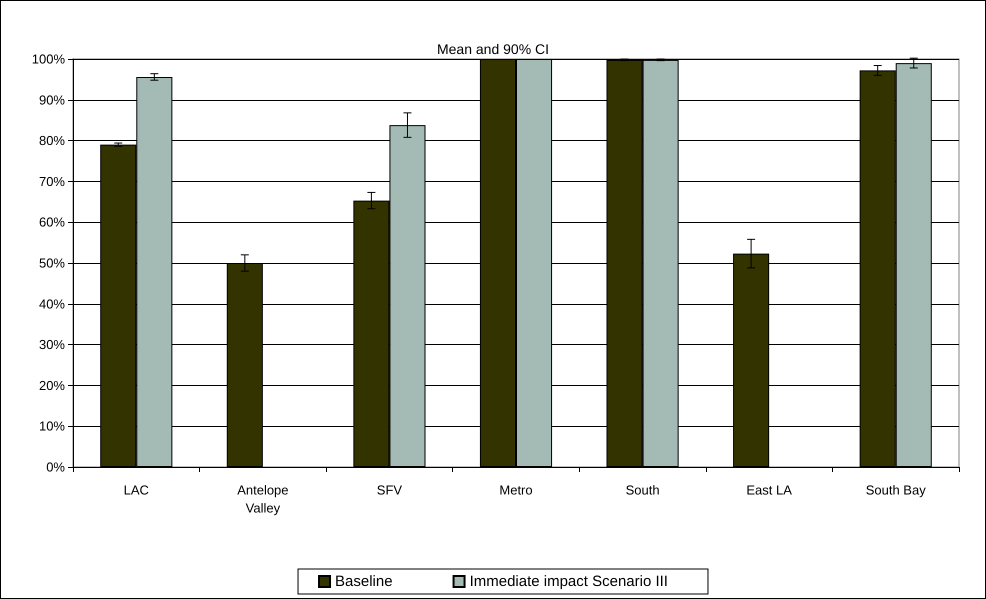  Describe the element at coordinates (136, 490) in the screenshot. I see `x-tick-label: LAC` at that location.